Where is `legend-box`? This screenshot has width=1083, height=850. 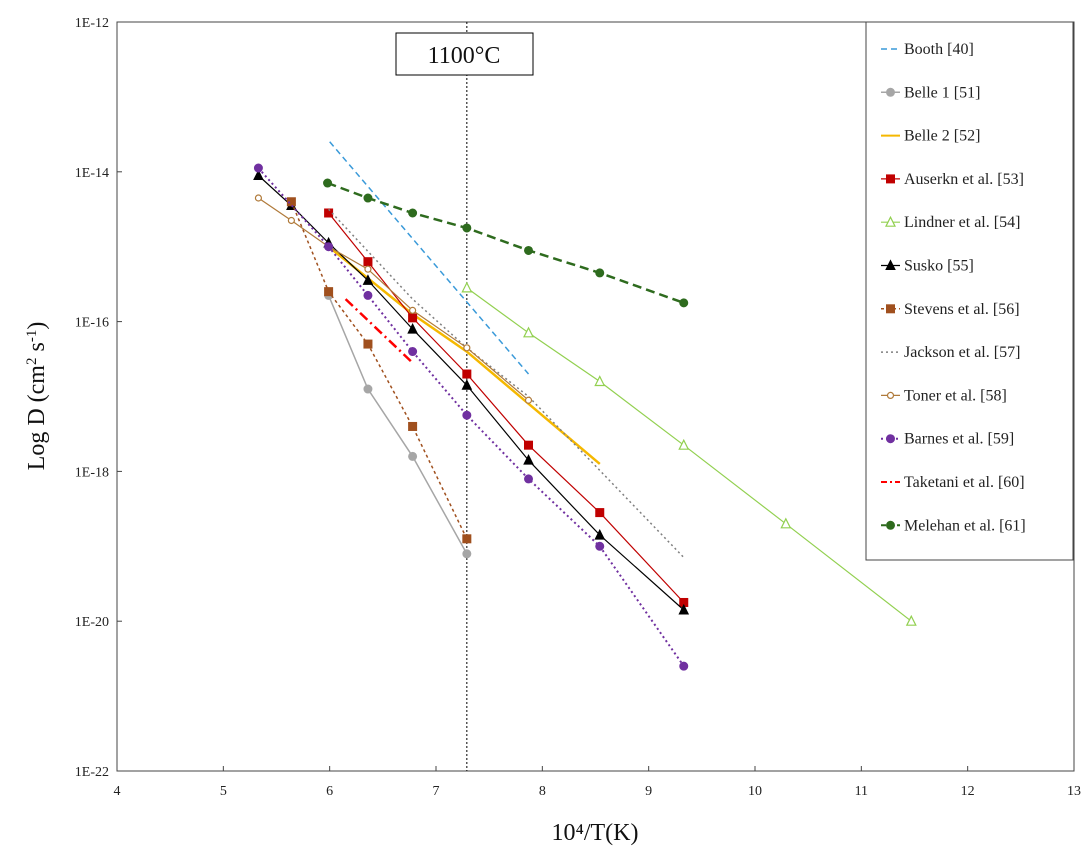
legend-box is located at coordinates (969, 291).